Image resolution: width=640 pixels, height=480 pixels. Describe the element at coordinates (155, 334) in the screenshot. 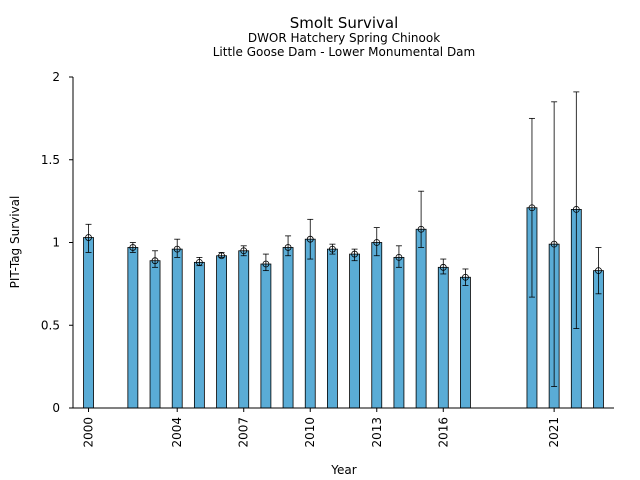

I see `bar-2003` at that location.